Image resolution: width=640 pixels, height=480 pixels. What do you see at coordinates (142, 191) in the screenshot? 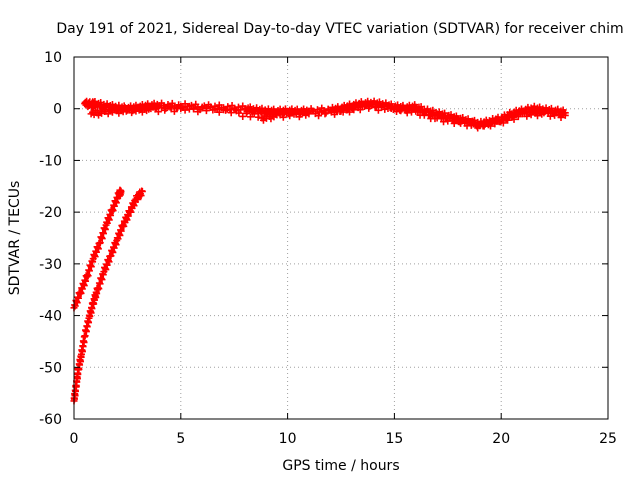
I see `data-point-segment-b` at bounding box center [142, 191].